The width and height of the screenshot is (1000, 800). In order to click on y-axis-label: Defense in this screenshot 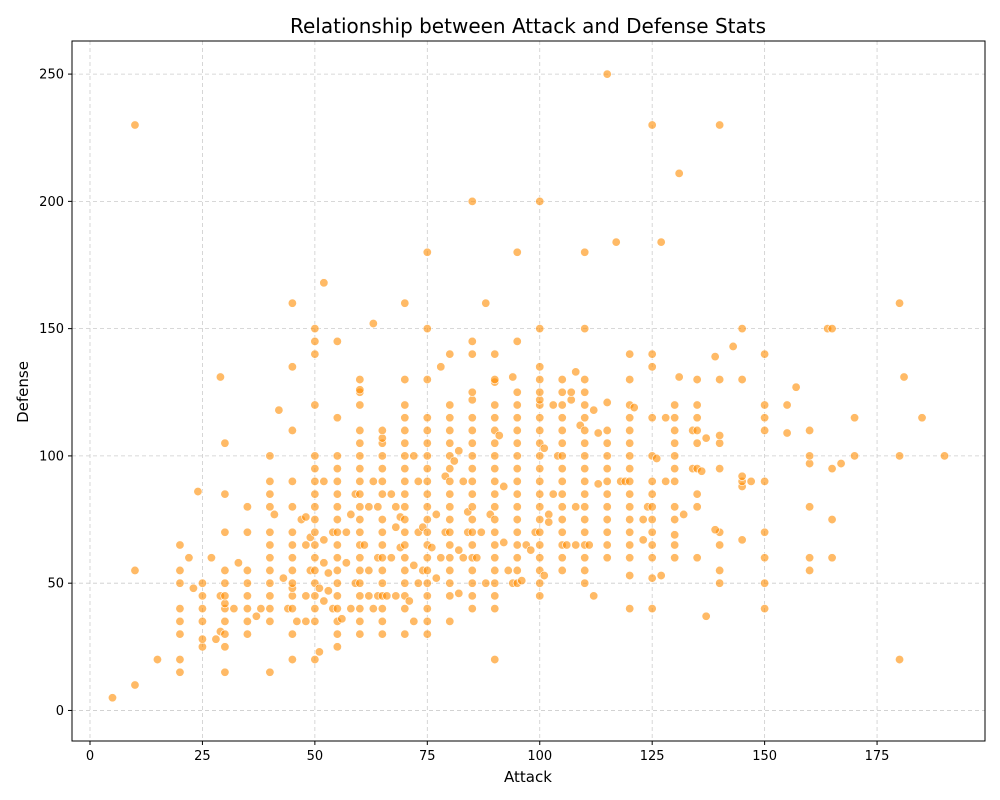, I will do `click(23, 392)`.